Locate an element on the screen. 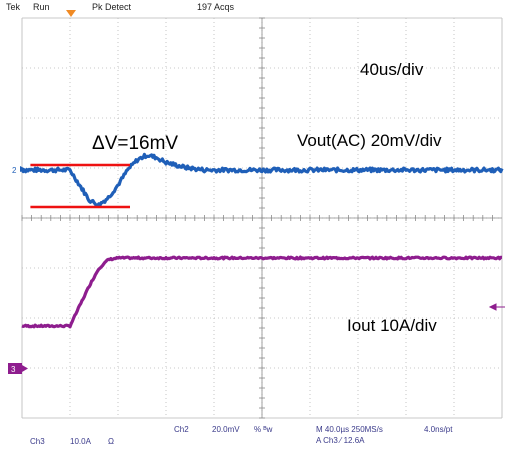  acquisition-count: 197 Acqs is located at coordinates (216, 7).